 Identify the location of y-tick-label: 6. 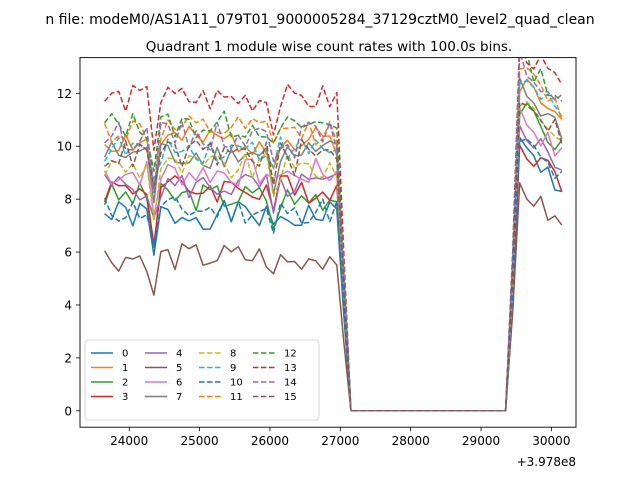
(68, 253).